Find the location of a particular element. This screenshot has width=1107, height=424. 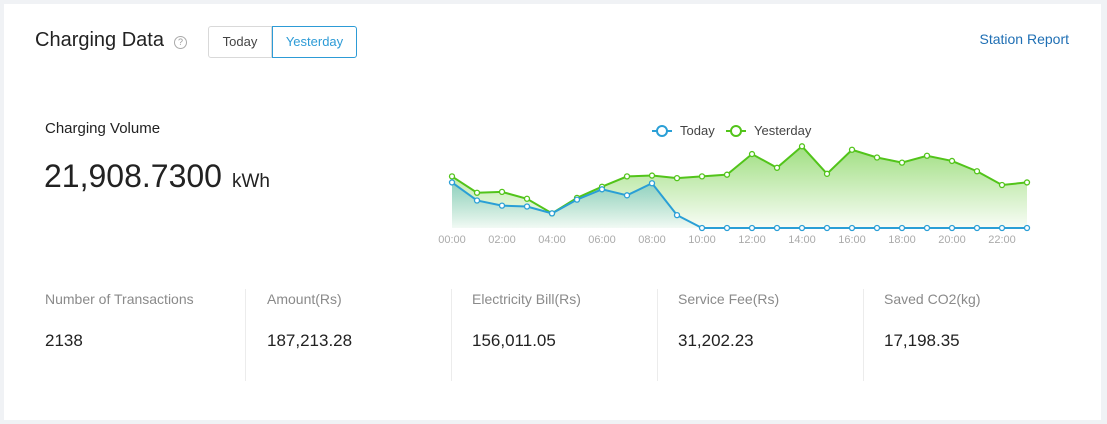

stat-label: Number of Transactions is located at coordinates (119, 299).